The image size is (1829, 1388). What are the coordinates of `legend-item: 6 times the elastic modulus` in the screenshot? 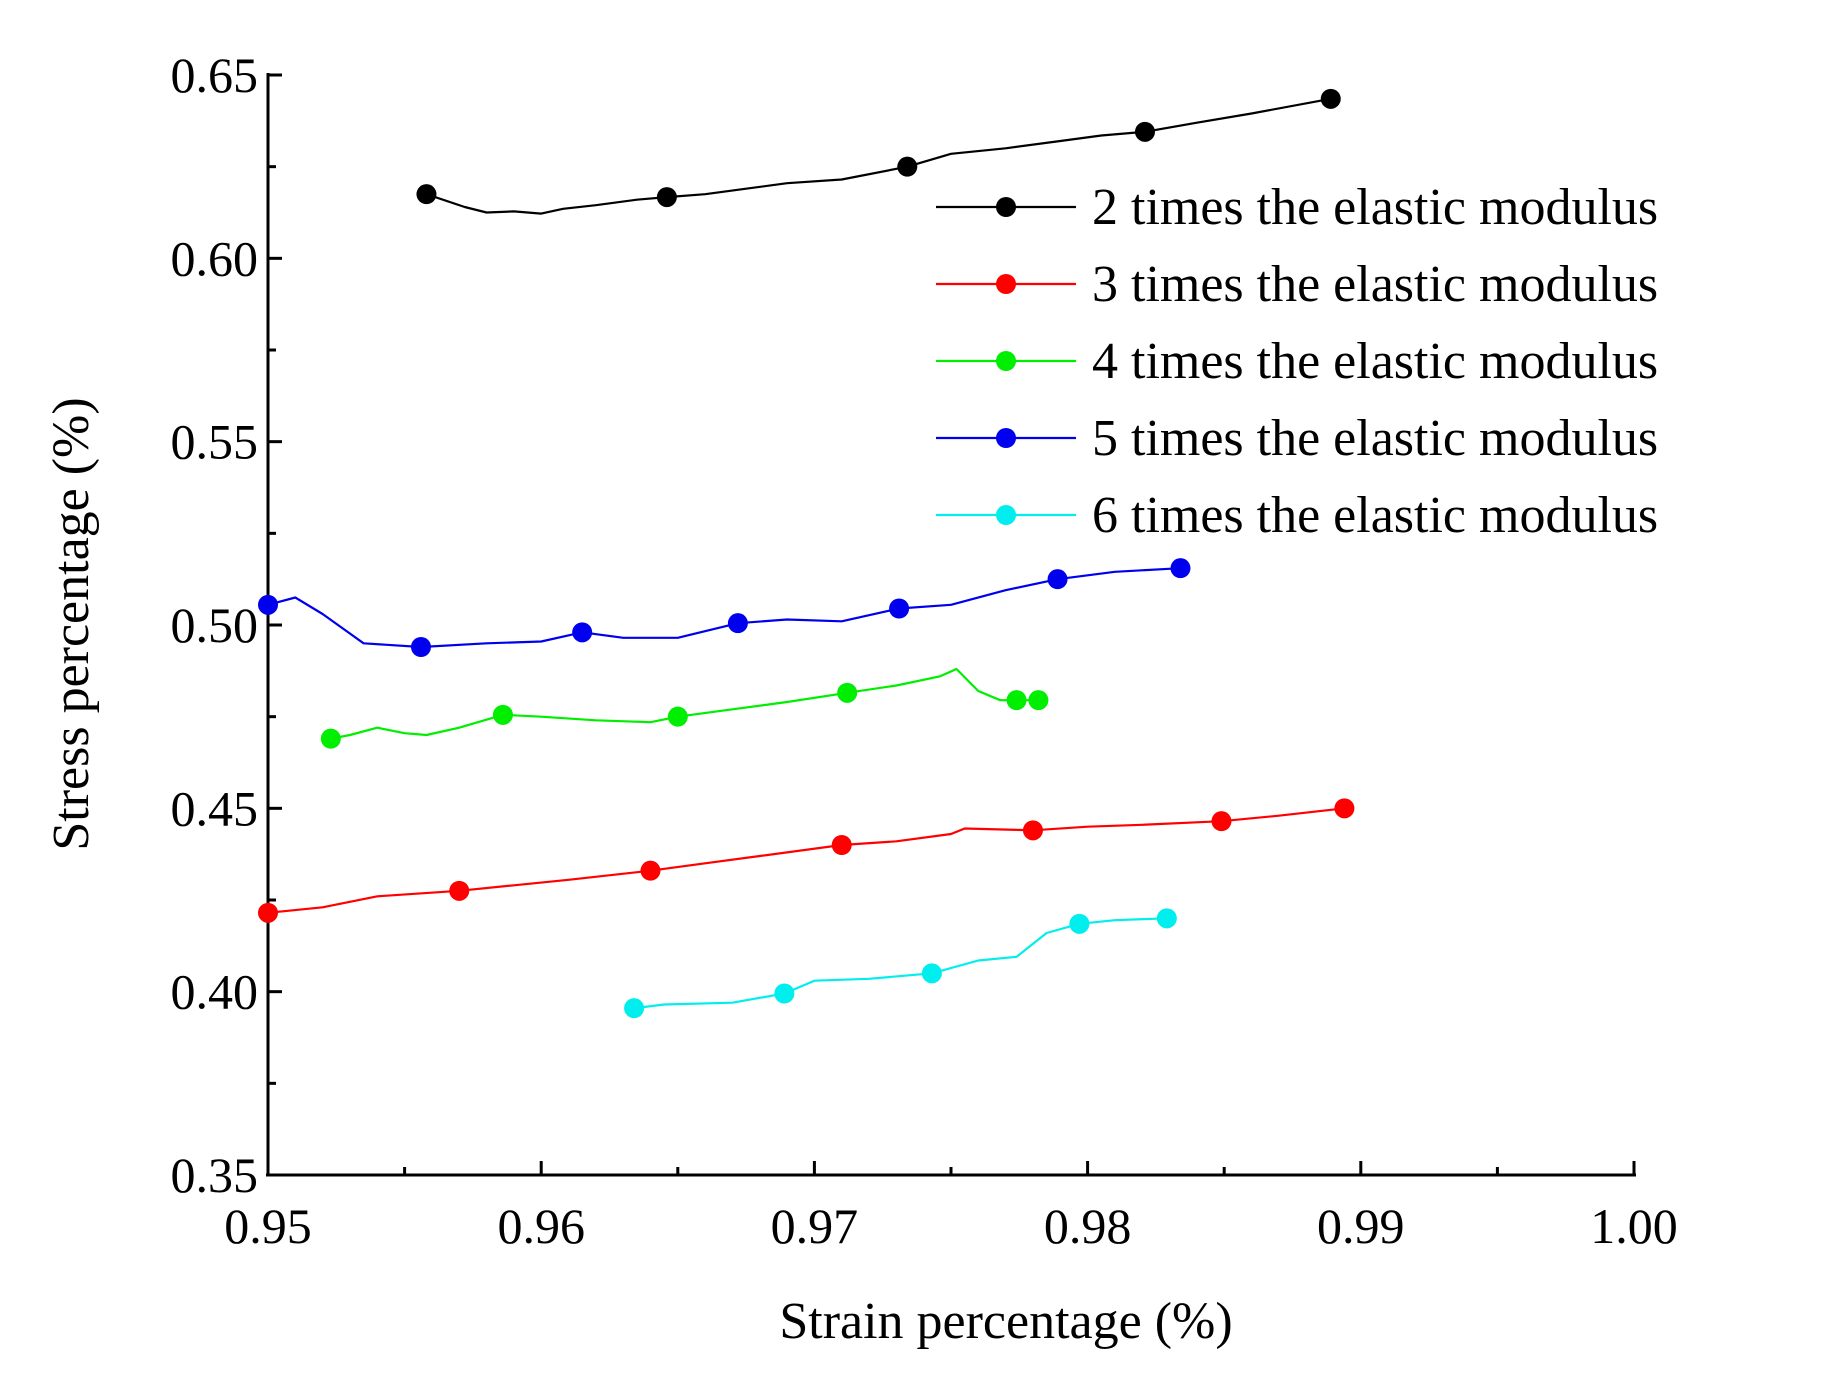 It's located at (1297, 515).